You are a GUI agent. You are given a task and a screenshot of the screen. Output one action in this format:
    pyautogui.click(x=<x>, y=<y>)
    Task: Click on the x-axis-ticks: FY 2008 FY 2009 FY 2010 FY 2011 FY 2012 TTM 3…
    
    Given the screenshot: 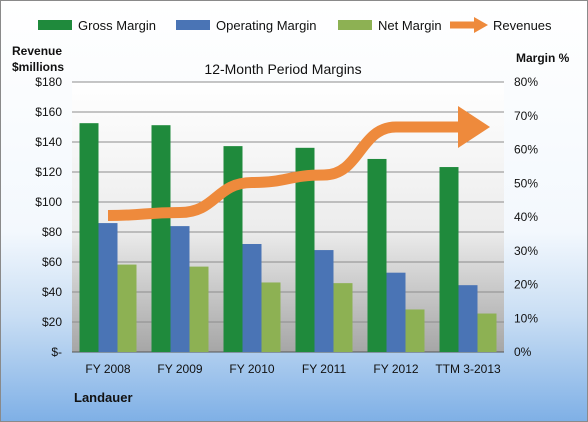 What is the action you would take?
    pyautogui.click(x=293, y=369)
    